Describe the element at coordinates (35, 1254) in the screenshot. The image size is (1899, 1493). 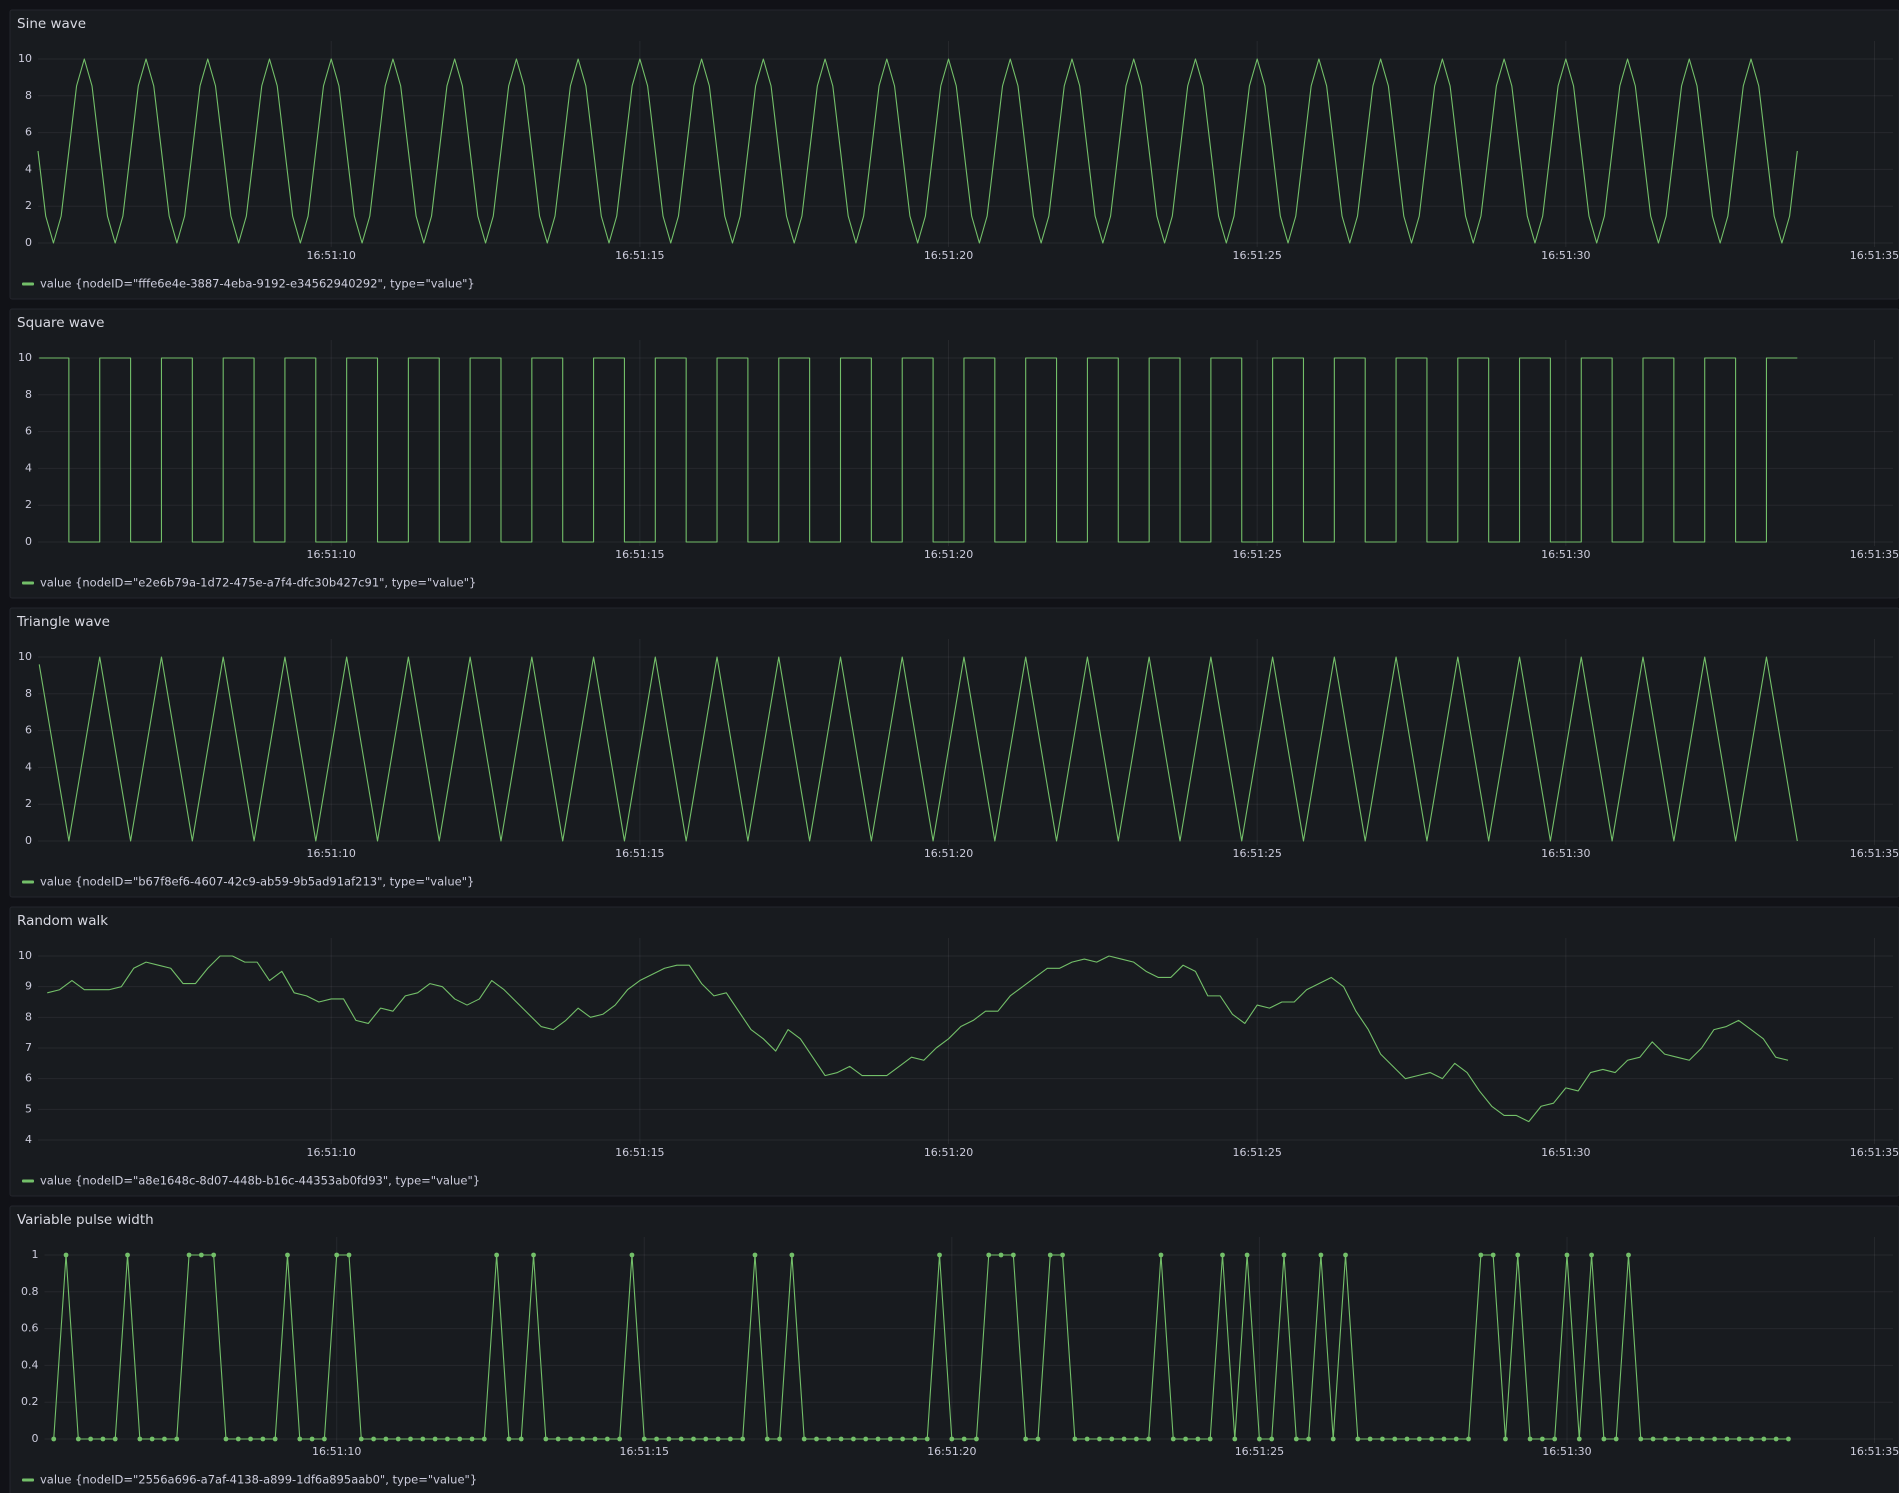
I see `y-tick-label: 1` at that location.